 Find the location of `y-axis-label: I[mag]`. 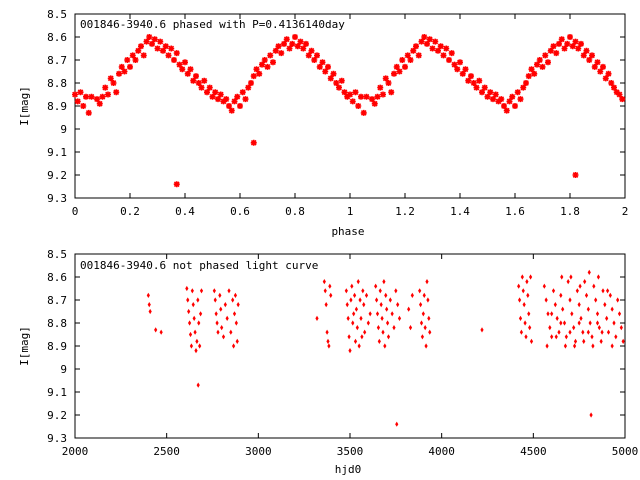

y-axis-label: I[mag] is located at coordinates (24, 346).